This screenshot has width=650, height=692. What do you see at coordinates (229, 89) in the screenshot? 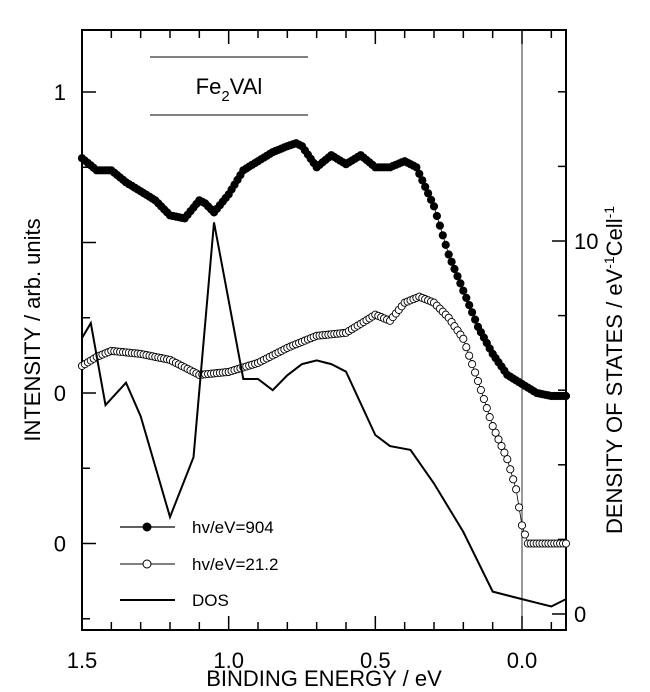
I see `chart-title: Fe2VAl` at bounding box center [229, 89].